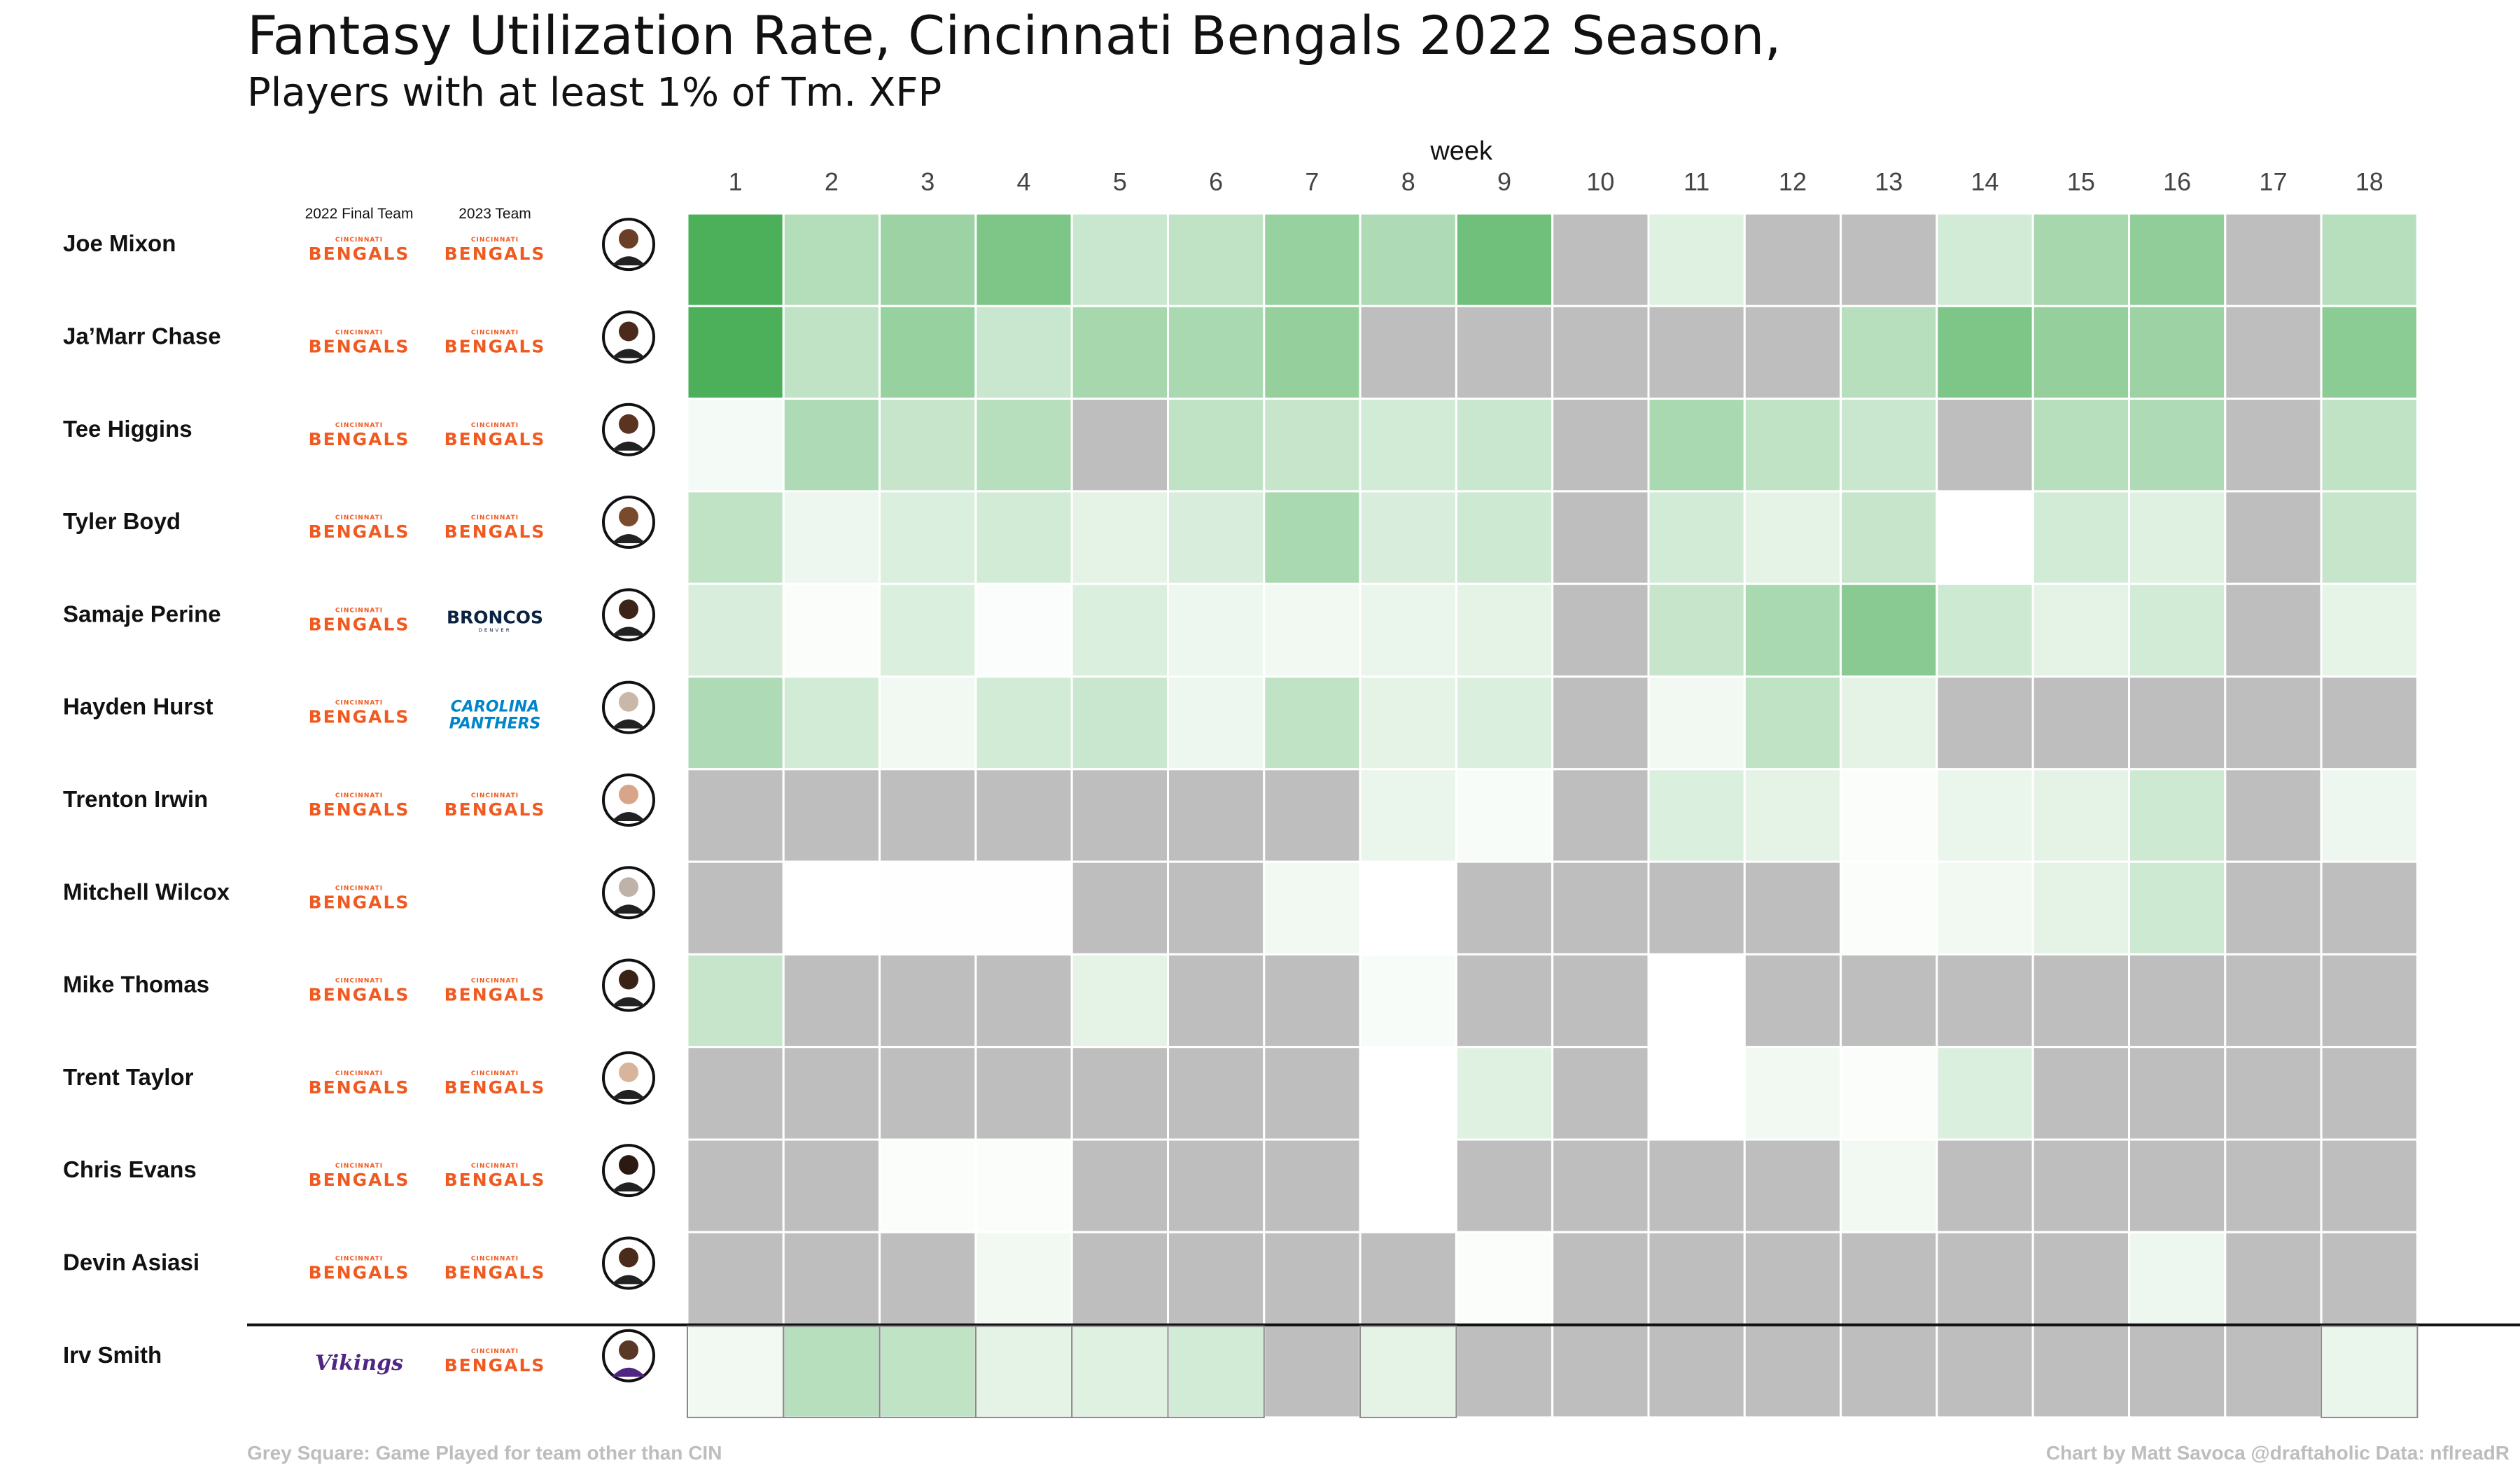 This screenshot has width=2520, height=1470. I want to click on x-tick-label: 3, so click(927, 181).